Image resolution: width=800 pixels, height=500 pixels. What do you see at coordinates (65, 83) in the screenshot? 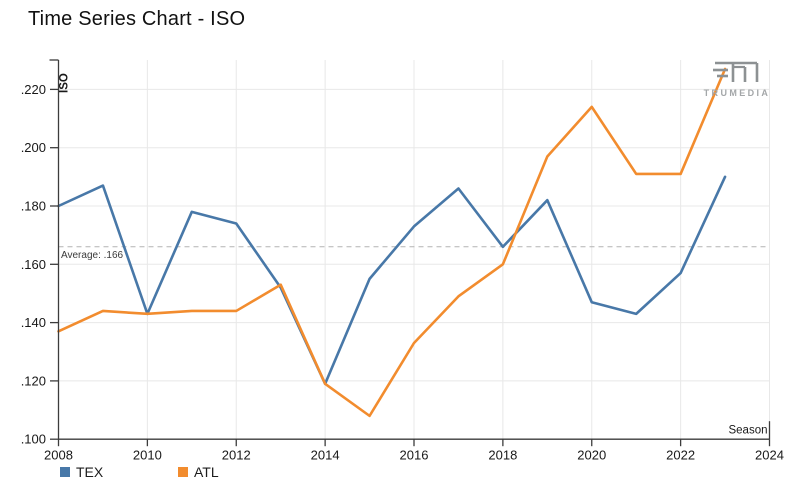
I see `y-axis-title: ISO` at bounding box center [65, 83].